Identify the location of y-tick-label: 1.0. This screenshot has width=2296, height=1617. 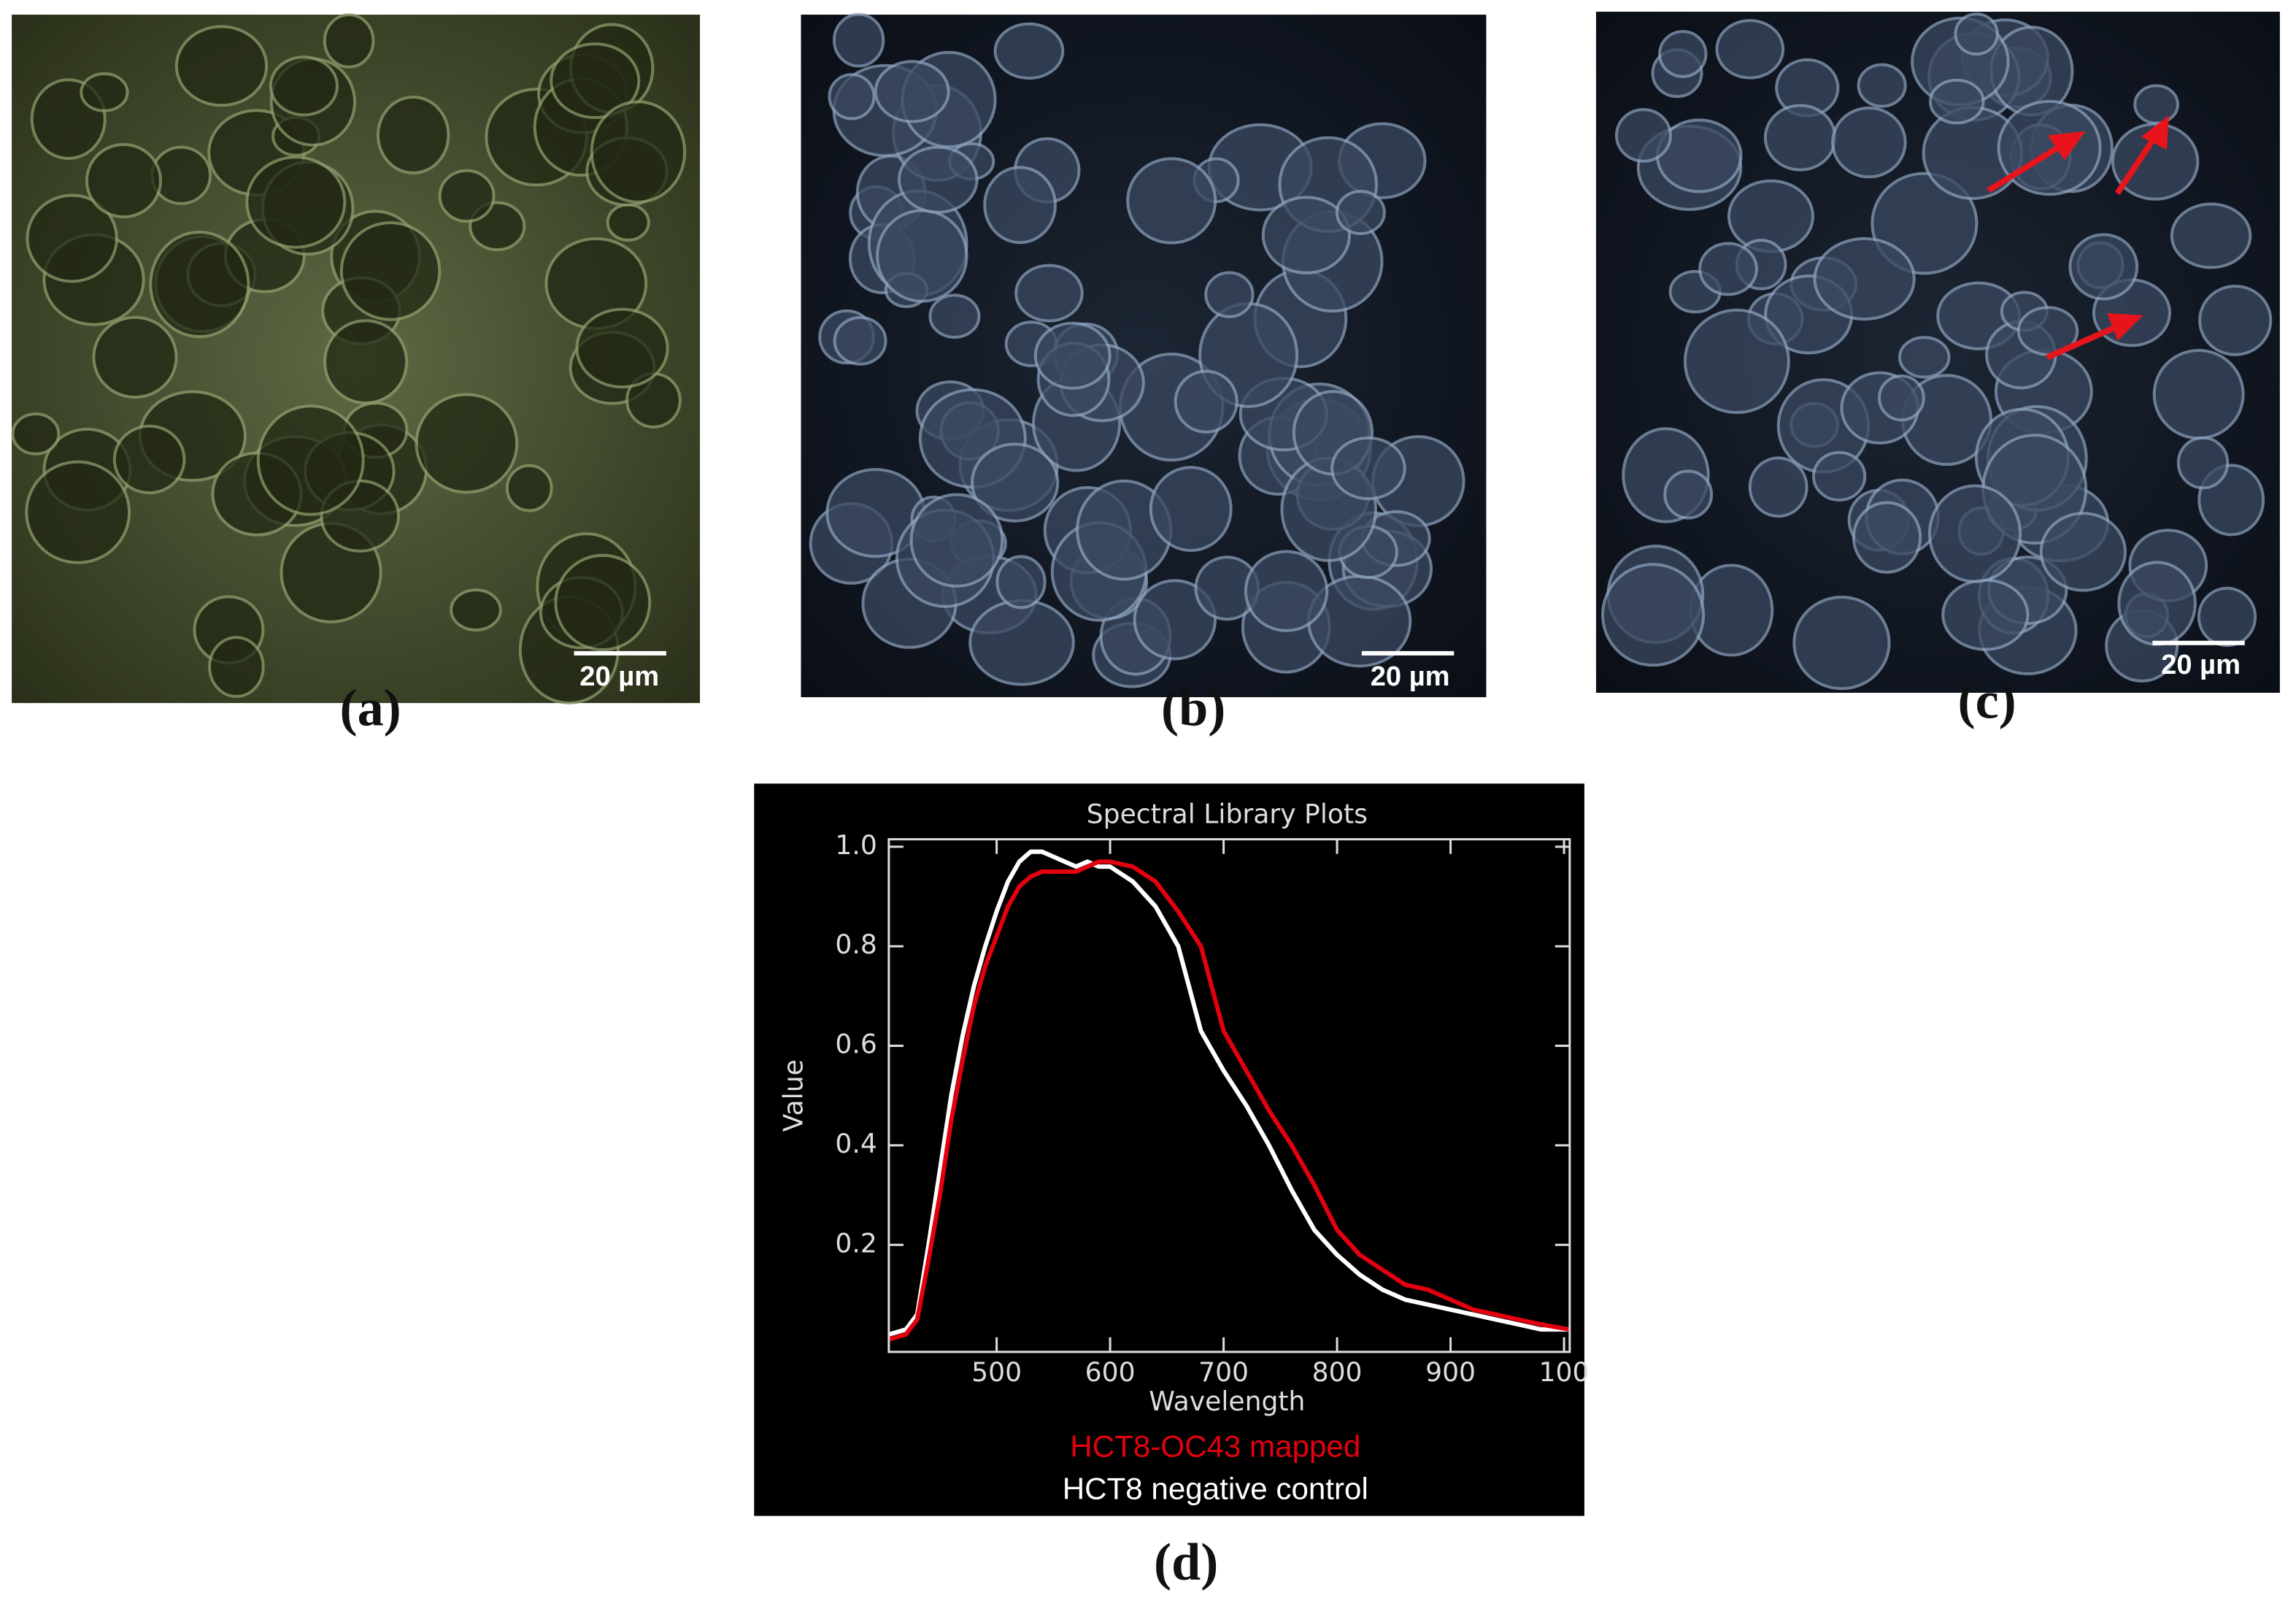
(856, 845).